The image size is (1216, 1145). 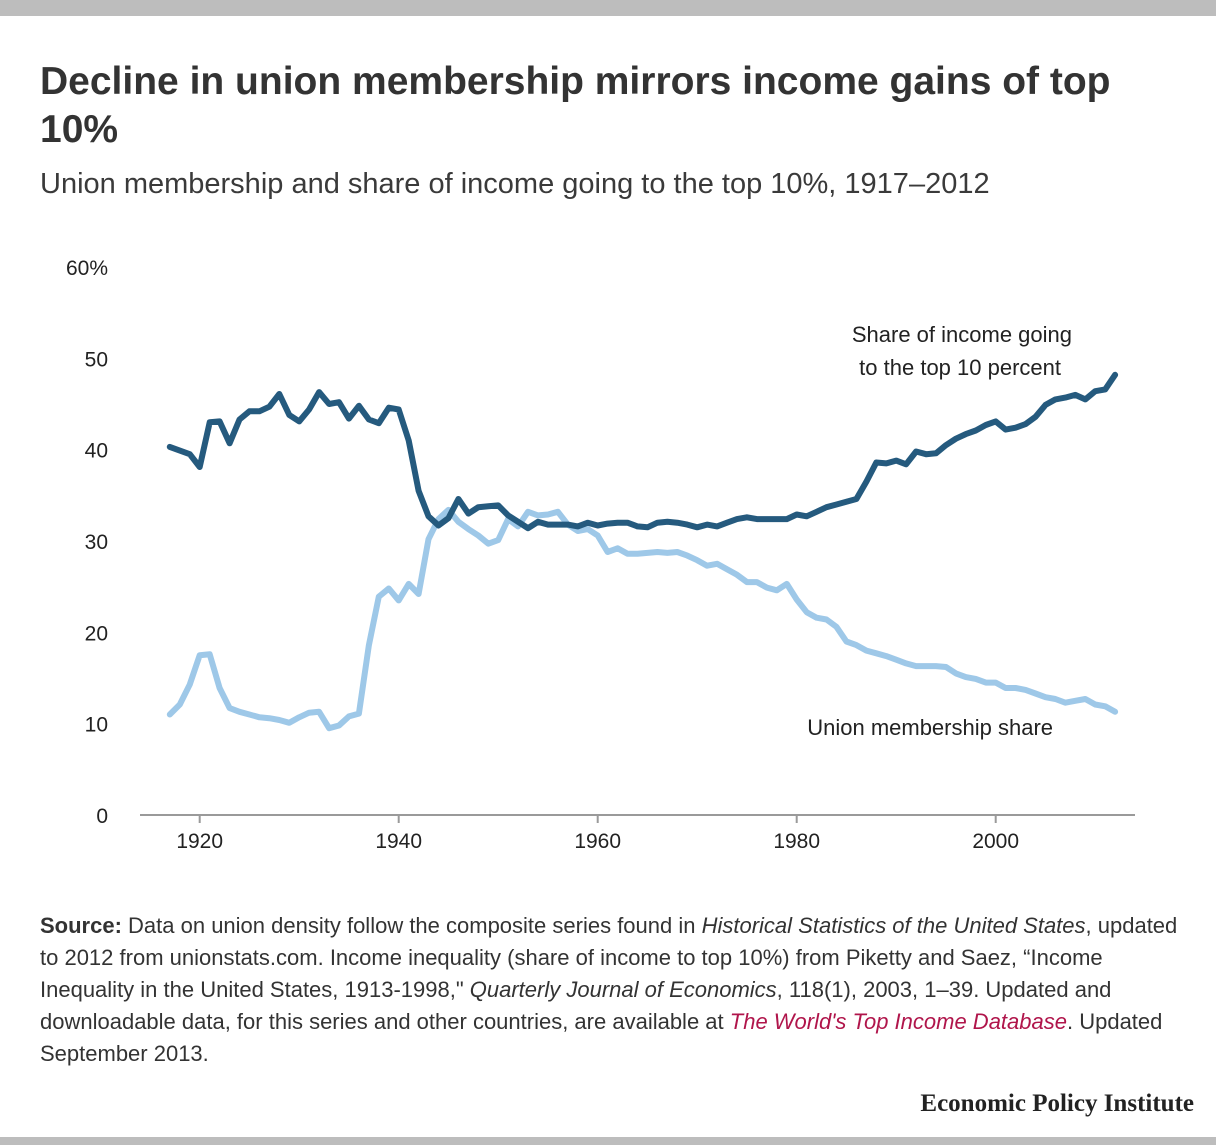 What do you see at coordinates (601, 1037) in the screenshot?
I see `source-text-4: . Updated September 2013.` at bounding box center [601, 1037].